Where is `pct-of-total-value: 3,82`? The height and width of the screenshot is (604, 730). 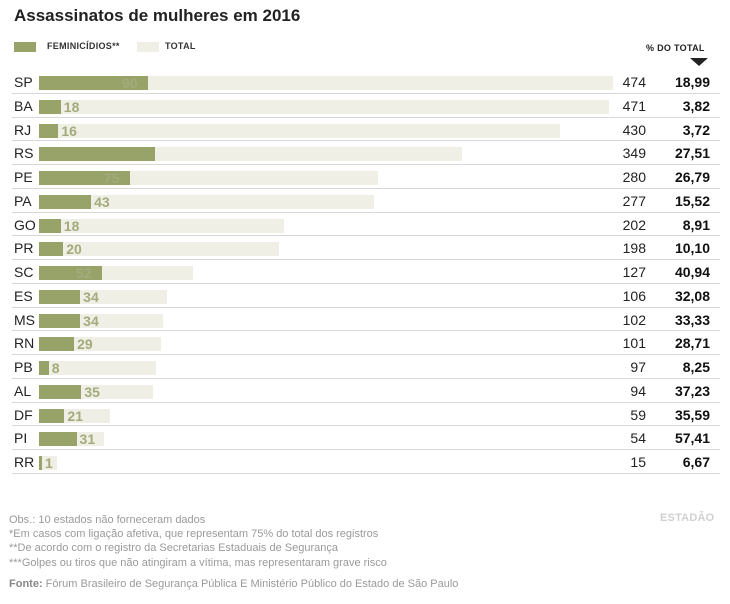
pct-of-total-value: 3,82 is located at coordinates (696, 105).